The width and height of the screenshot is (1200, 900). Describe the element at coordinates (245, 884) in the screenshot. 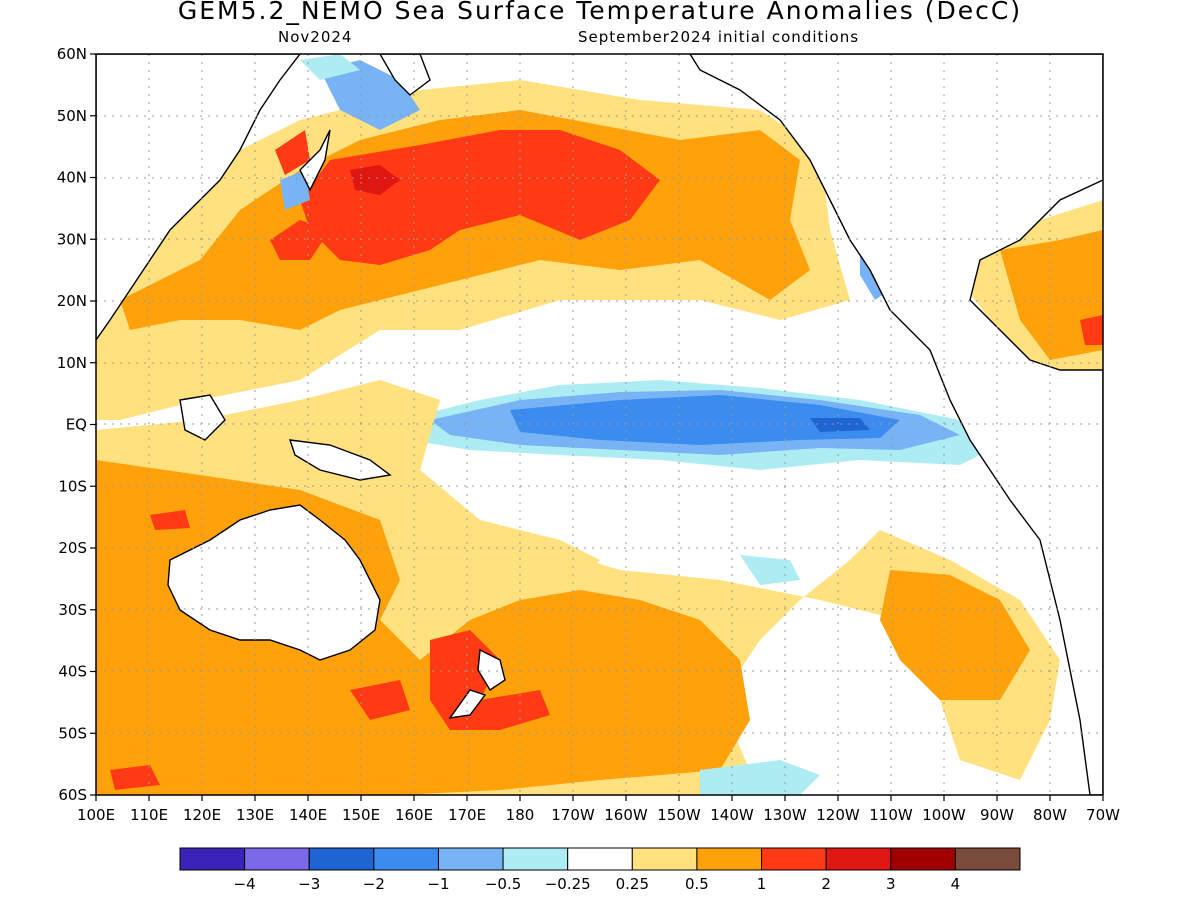

I see `colorbar-label: −4` at that location.